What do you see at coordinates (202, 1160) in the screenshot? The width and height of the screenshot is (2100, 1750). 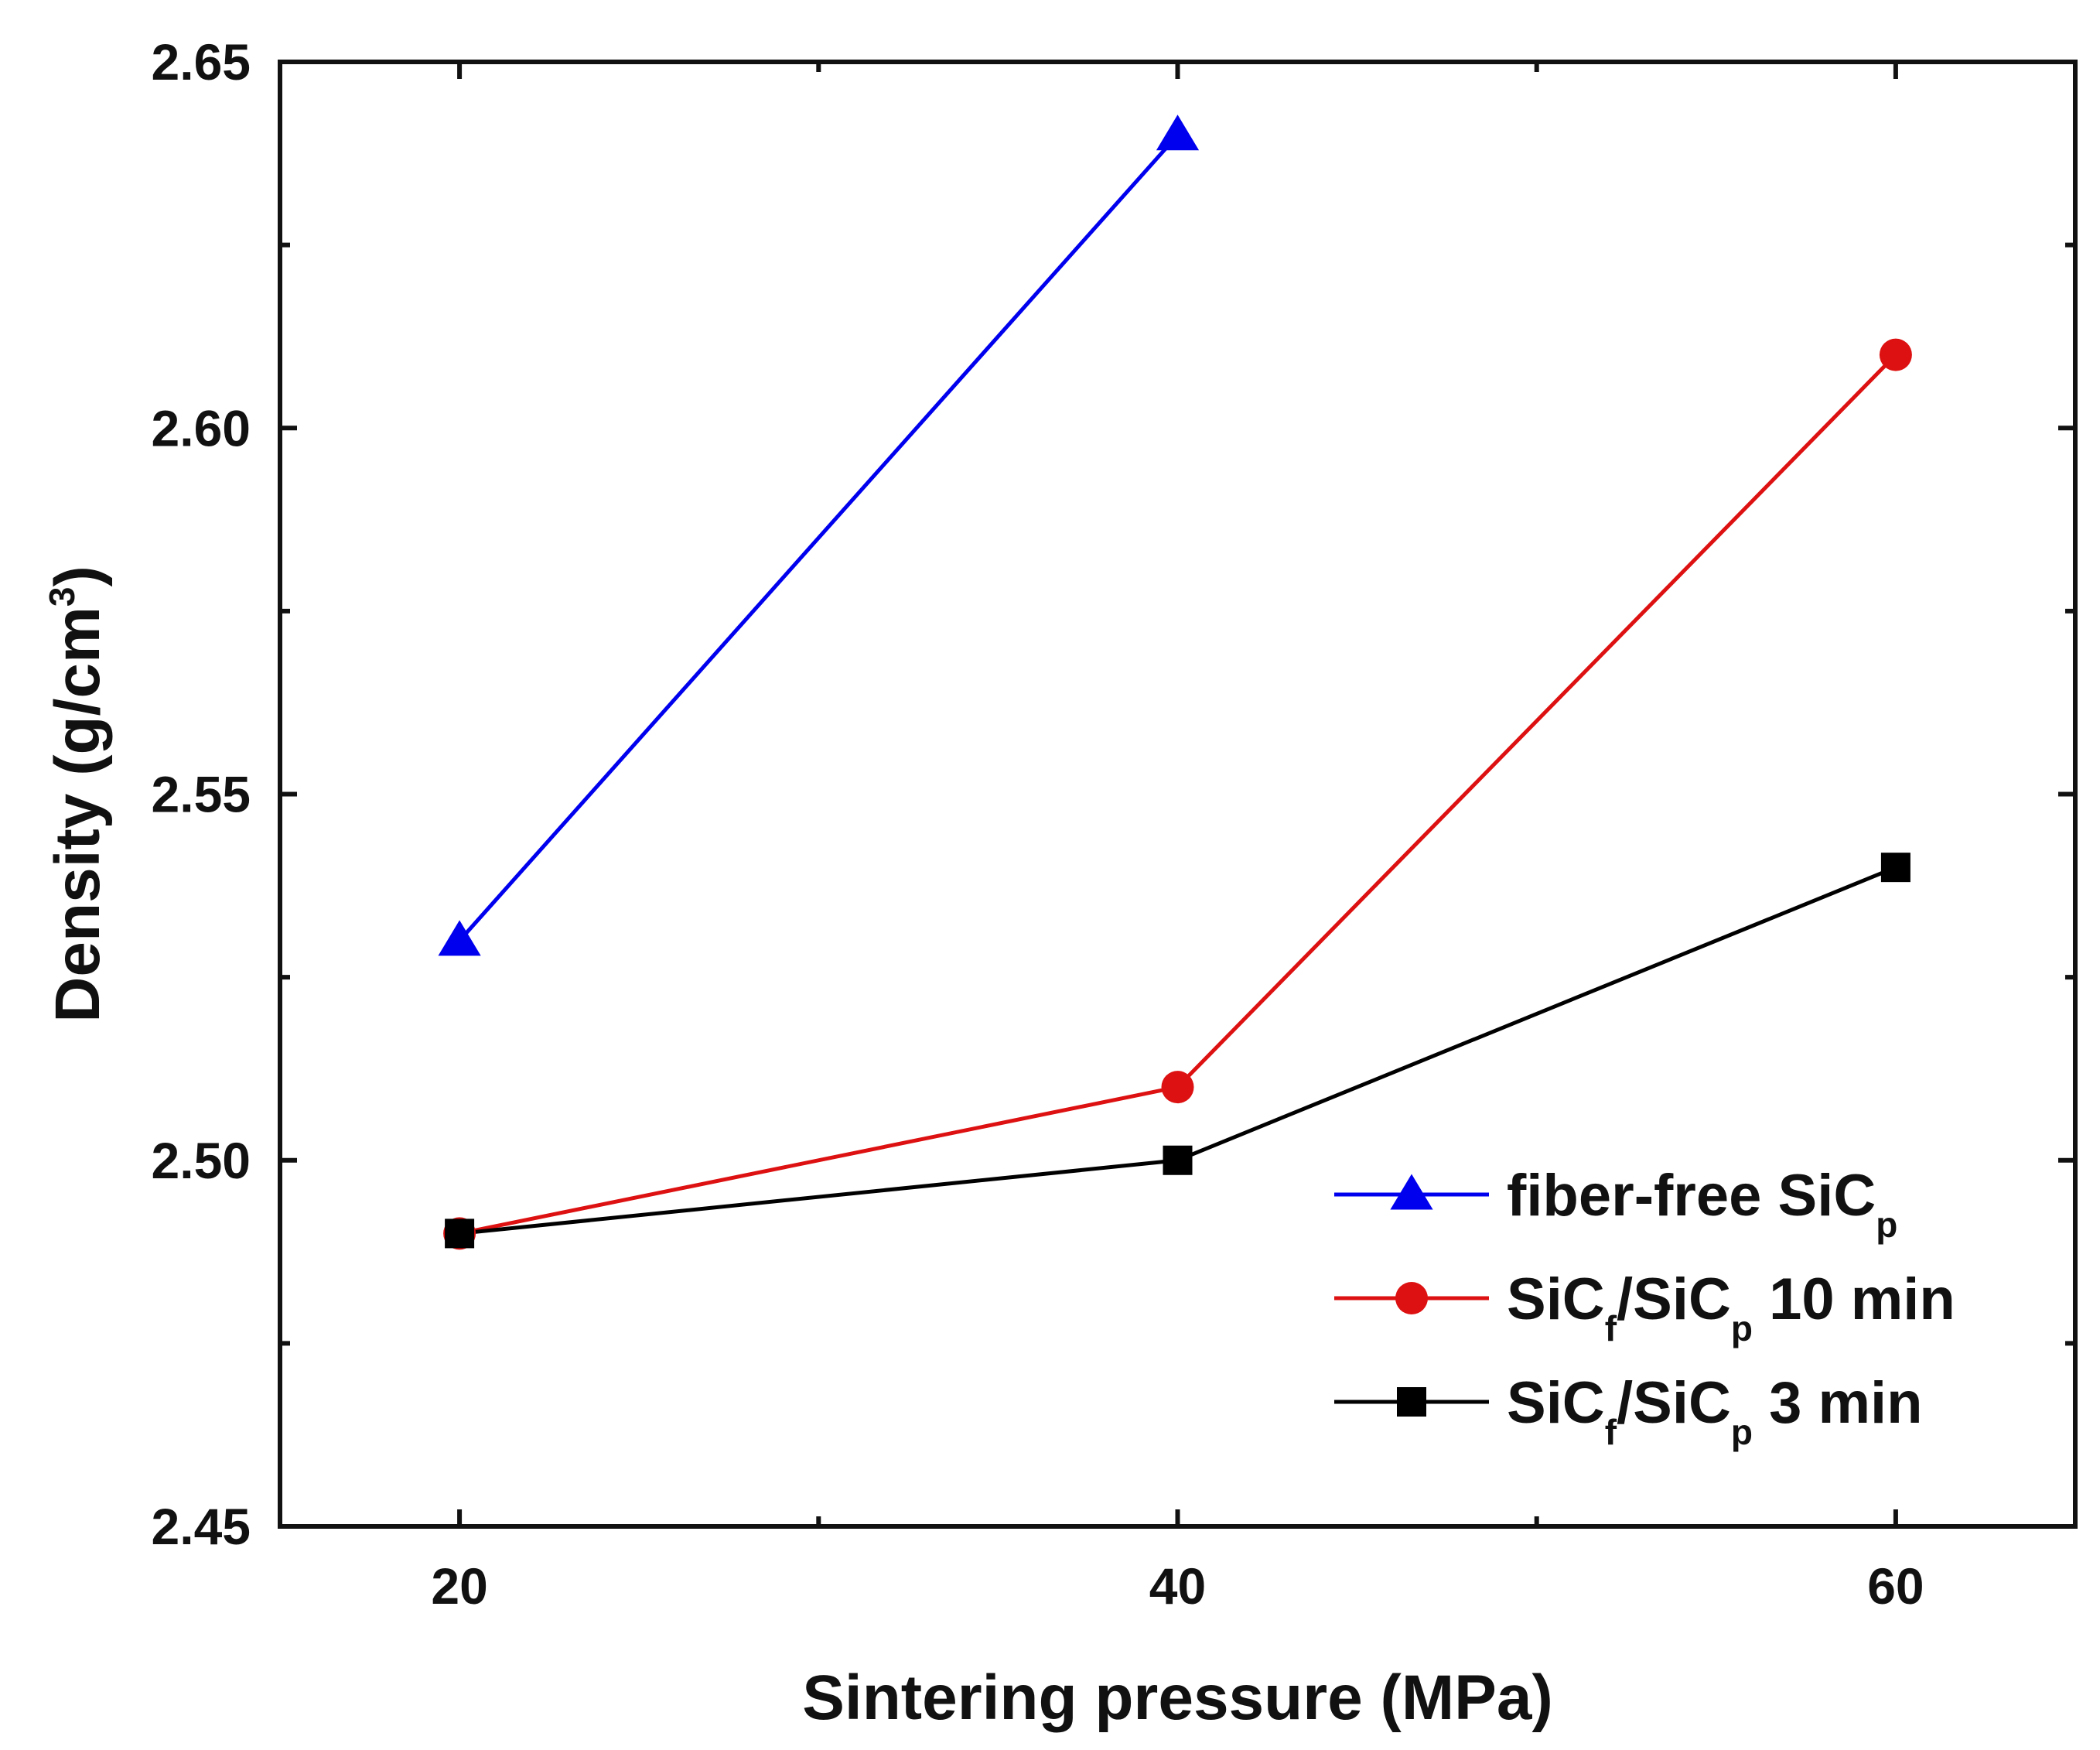 I see `y-tick-label: 2.50` at bounding box center [202, 1160].